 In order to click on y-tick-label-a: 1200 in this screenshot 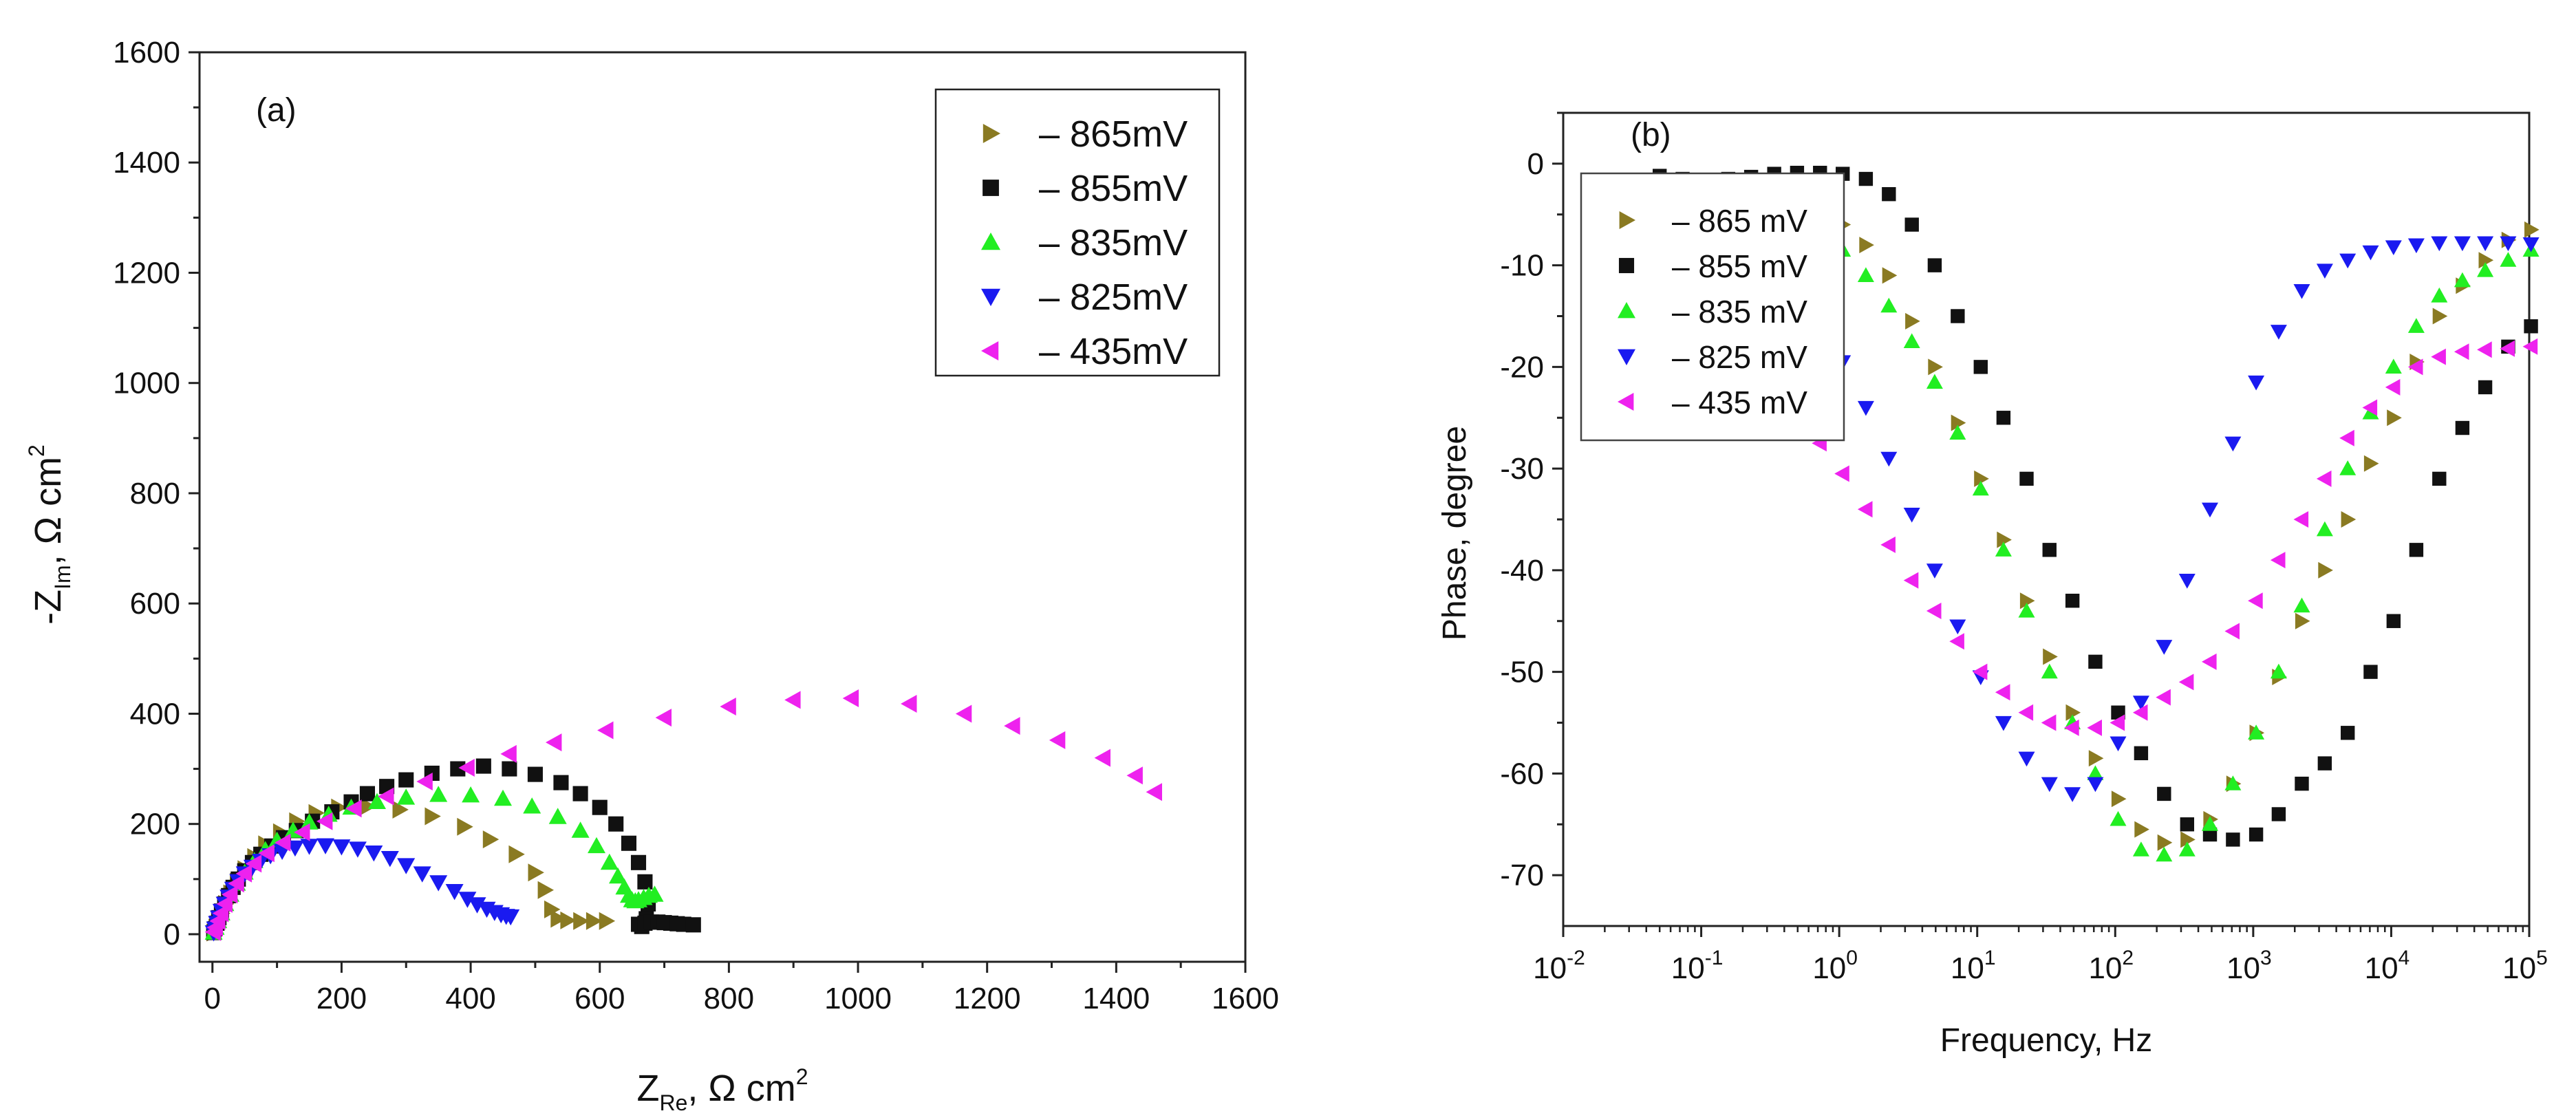, I will do `click(146, 273)`.